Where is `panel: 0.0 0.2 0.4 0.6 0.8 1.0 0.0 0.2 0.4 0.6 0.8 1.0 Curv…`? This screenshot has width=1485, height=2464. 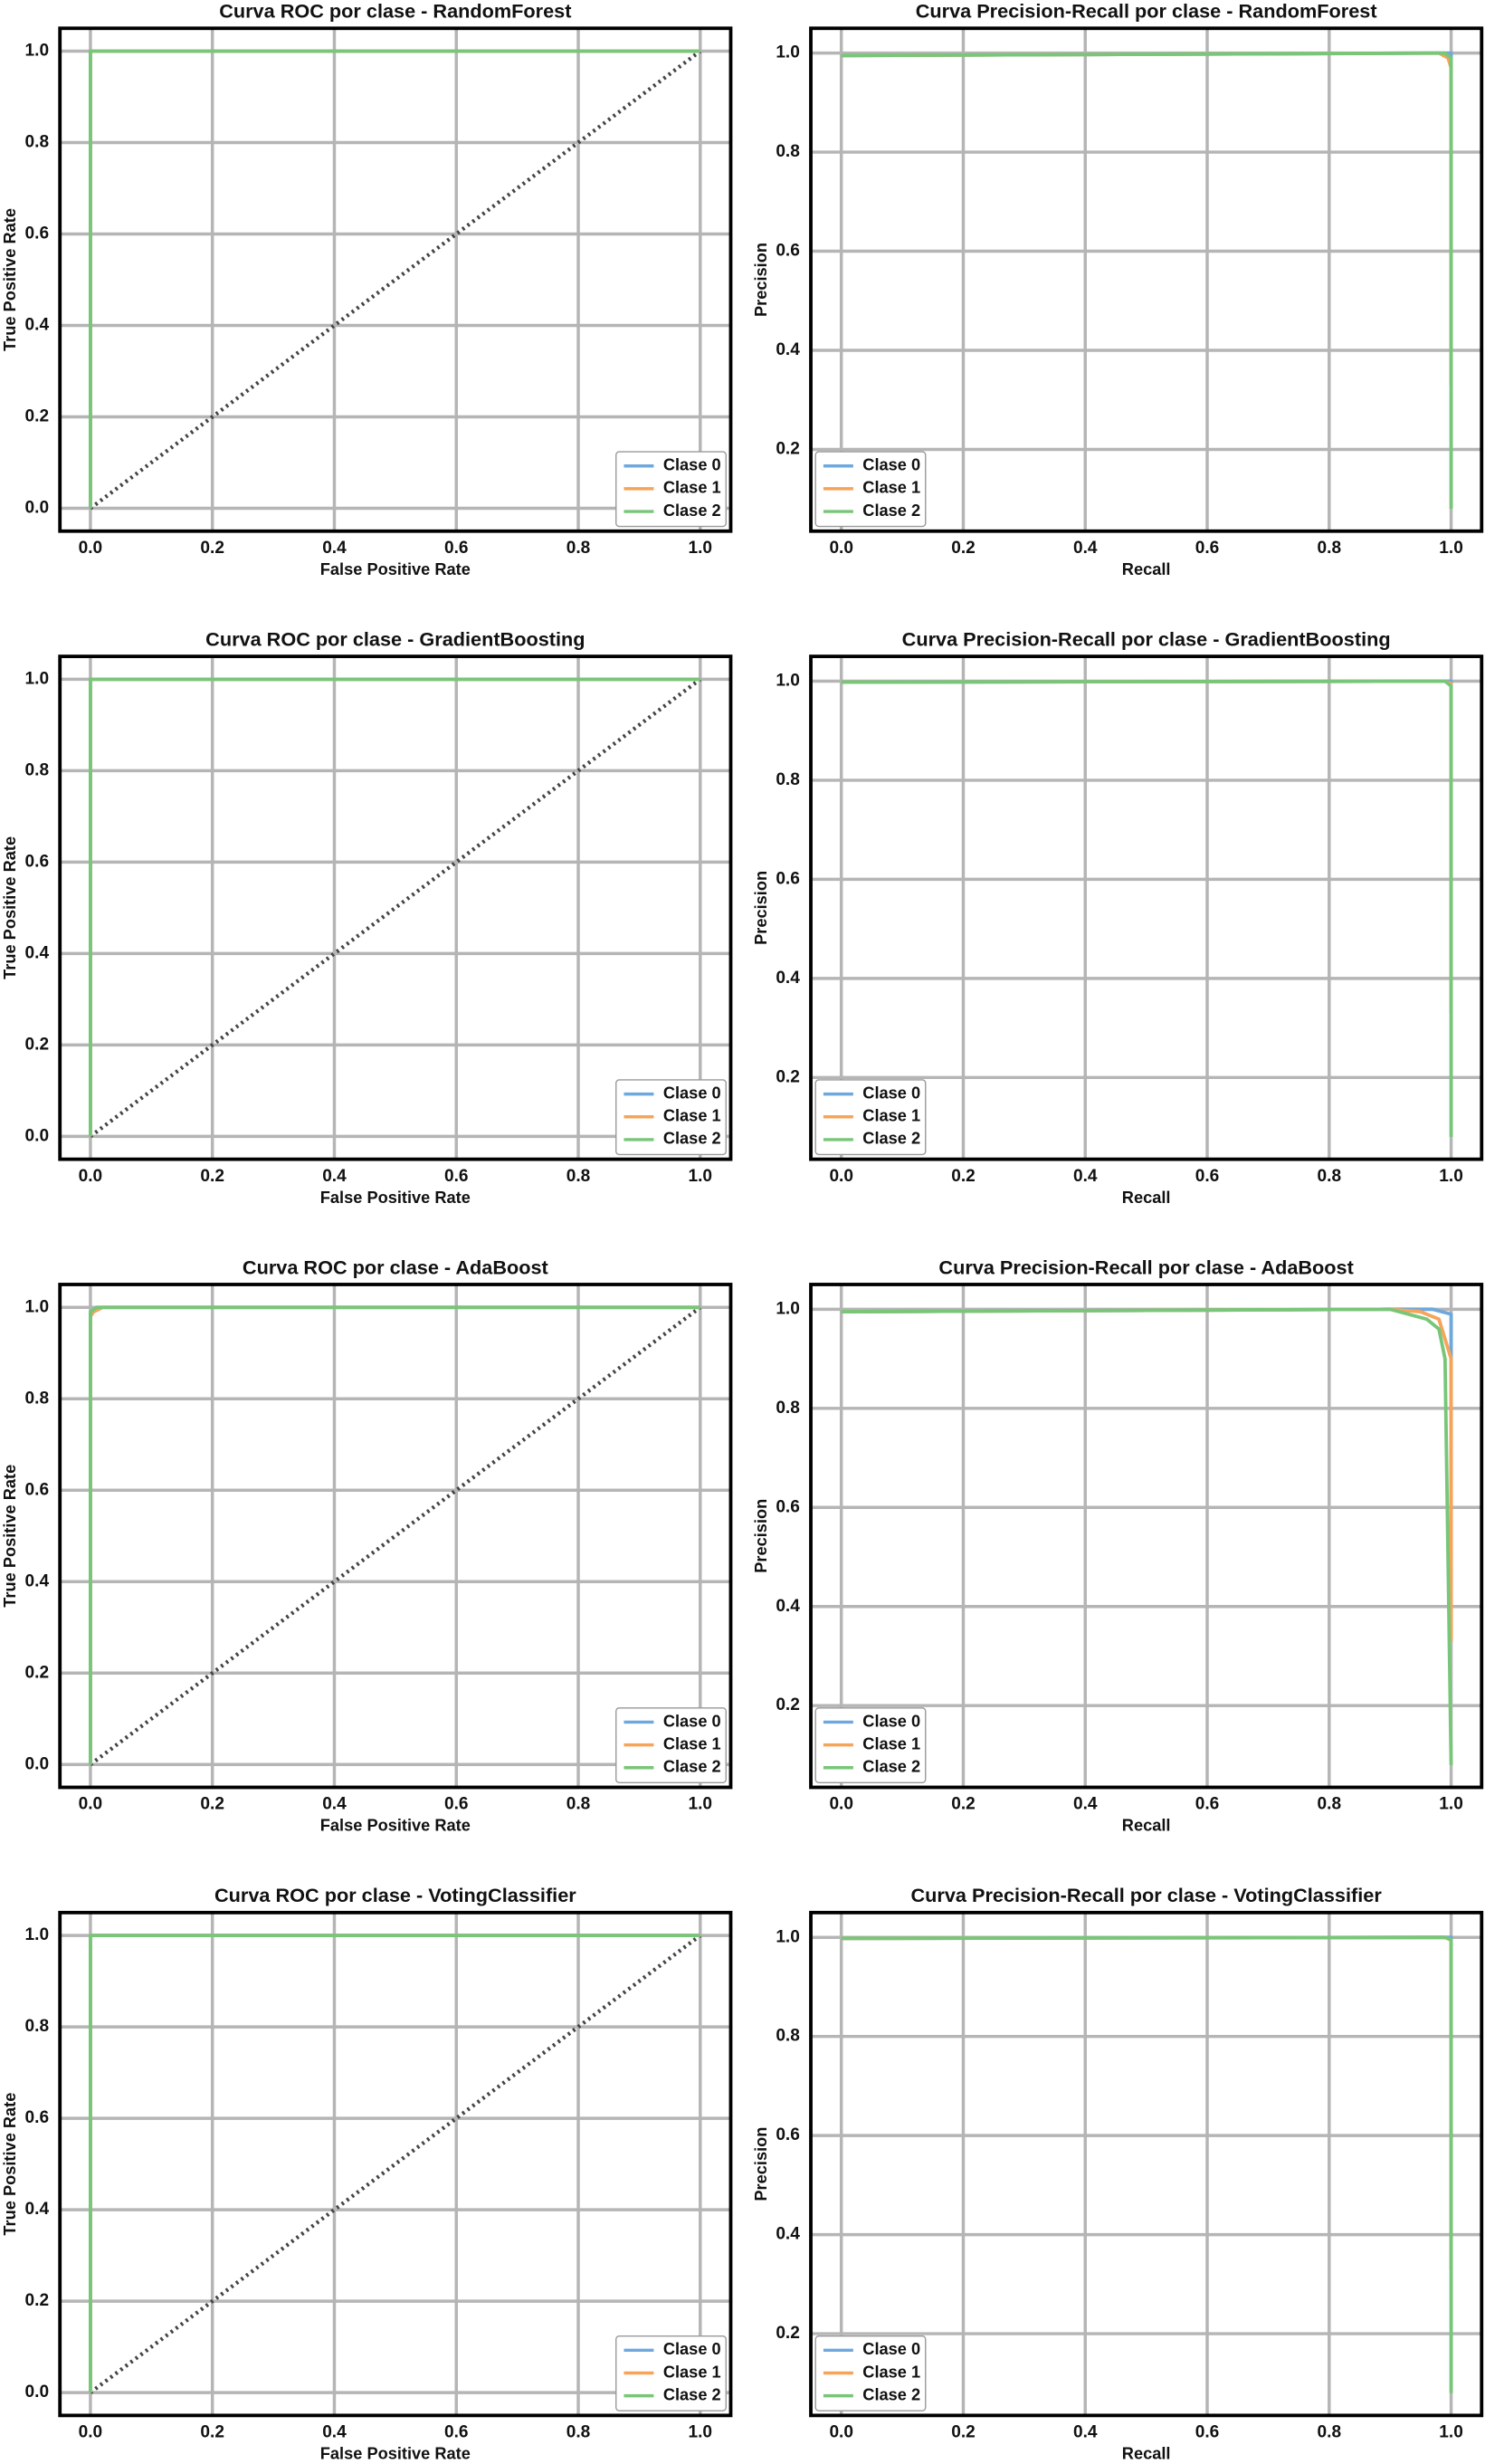
panel: 0.0 0.2 0.4 0.6 0.8 1.0 0.0 0.2 0.4 0.6 0.8 1.0 Curv… is located at coordinates (367, 1545).